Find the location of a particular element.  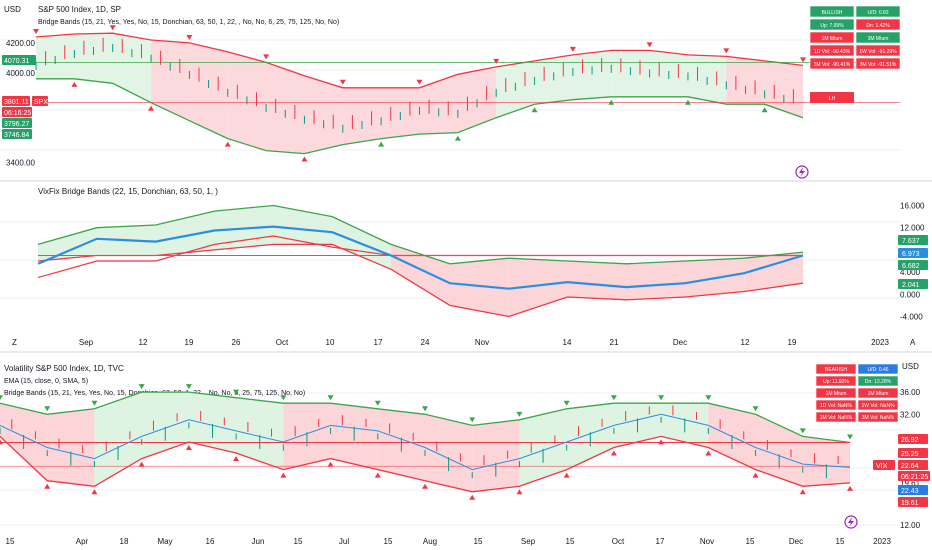

y-tick-label: 0.000 is located at coordinates (910, 294).